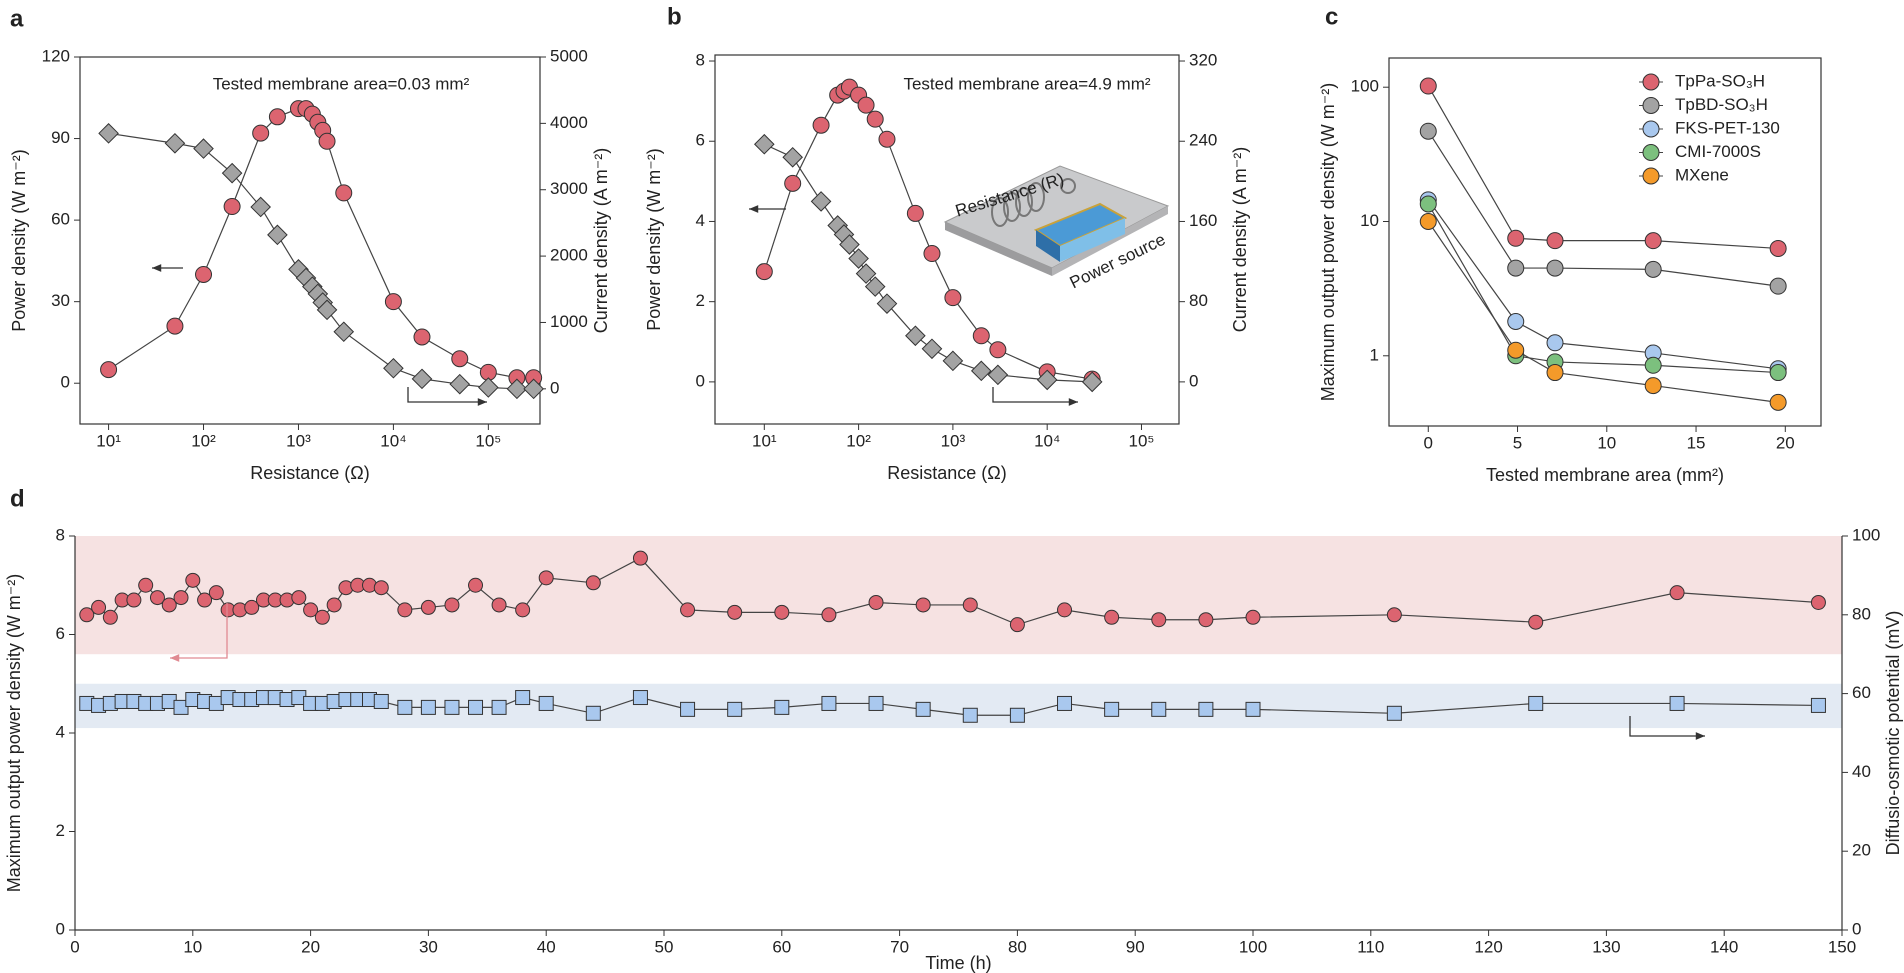 The image size is (1904, 973). I want to click on axis-arrow, so click(199, 631).